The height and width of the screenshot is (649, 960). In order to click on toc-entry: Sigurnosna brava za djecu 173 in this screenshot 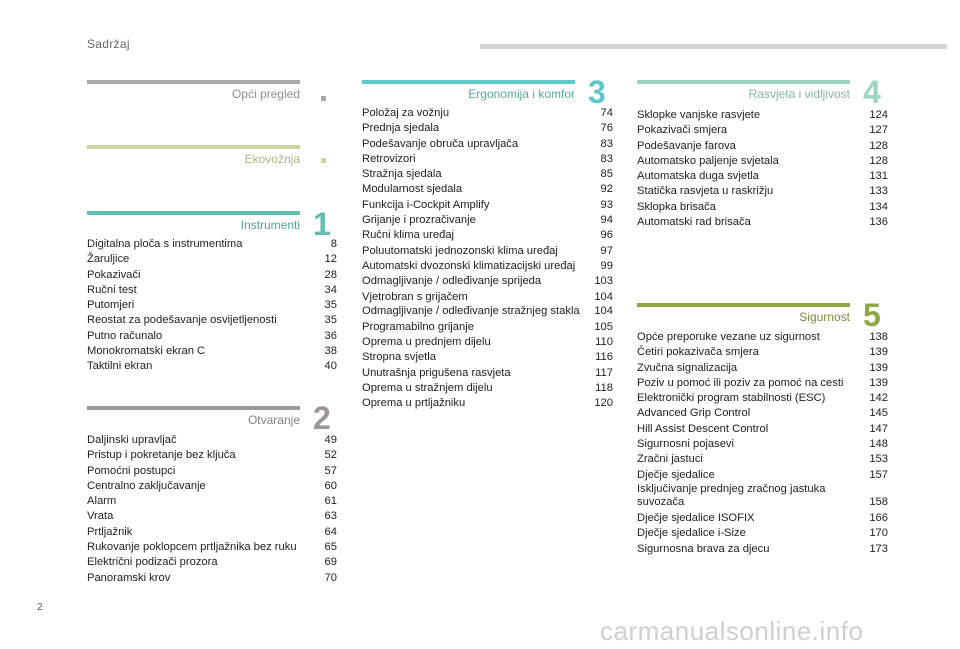, I will do `click(762, 549)`.